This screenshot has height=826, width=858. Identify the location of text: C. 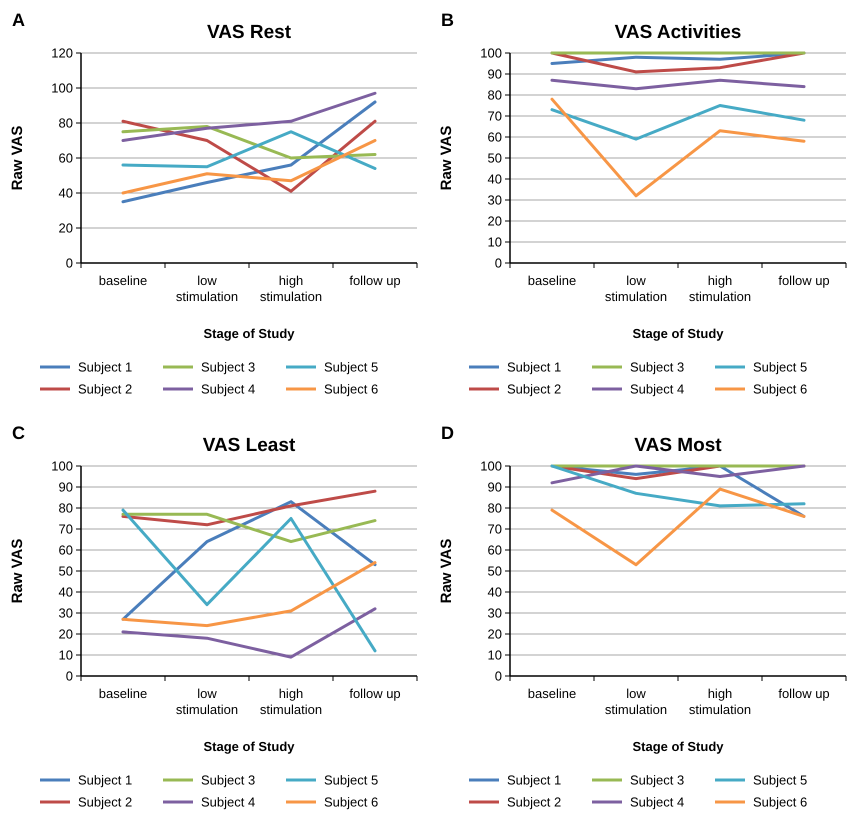
(18, 433).